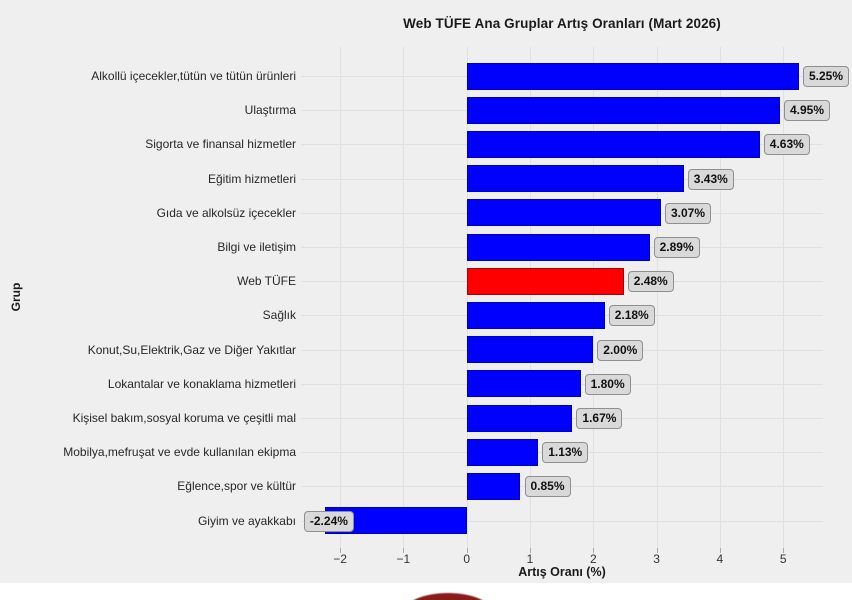 The height and width of the screenshot is (600, 852). Describe the element at coordinates (720, 559) in the screenshot. I see `x-tick-label: 4` at that location.